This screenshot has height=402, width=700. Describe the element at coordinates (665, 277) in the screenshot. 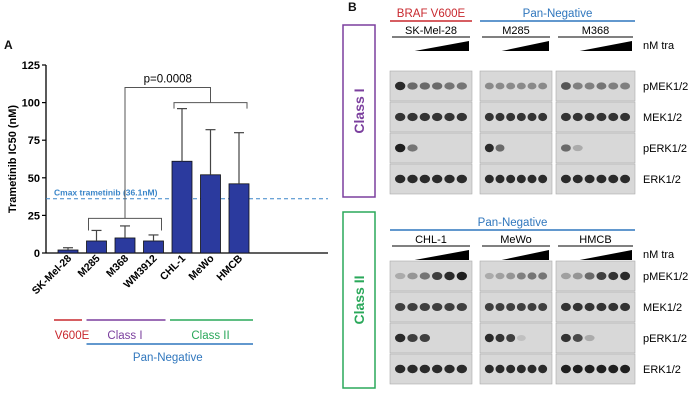

I see `class2-protein-label: pMEK1/2` at that location.